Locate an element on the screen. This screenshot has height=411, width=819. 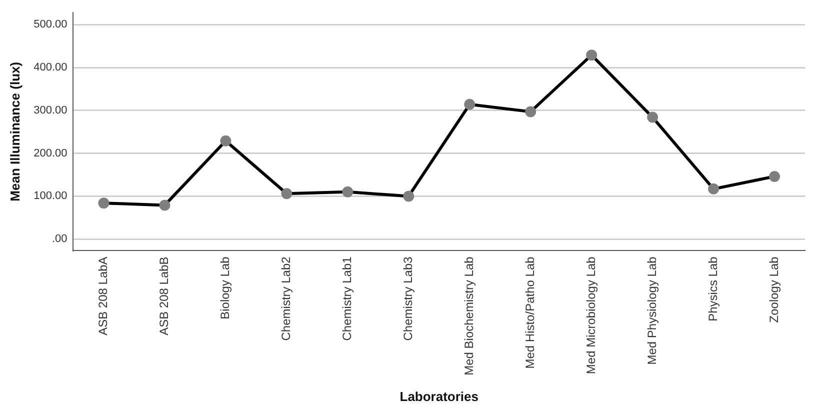
x-tick-label: Physics Lab is located at coordinates (713, 289).